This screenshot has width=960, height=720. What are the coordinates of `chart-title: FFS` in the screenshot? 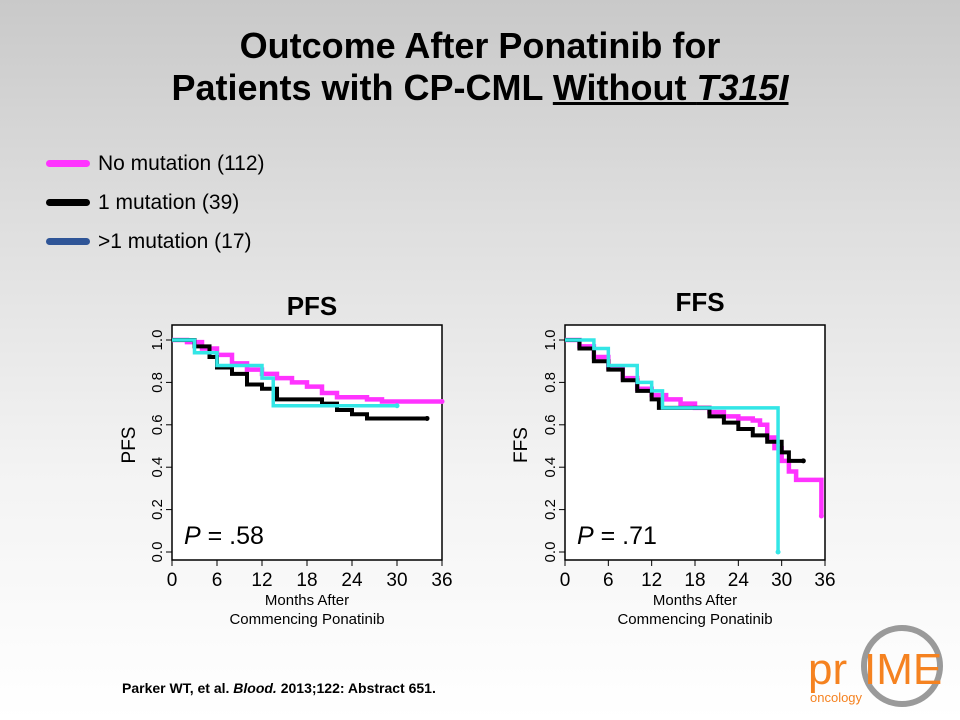 It's located at (699, 302).